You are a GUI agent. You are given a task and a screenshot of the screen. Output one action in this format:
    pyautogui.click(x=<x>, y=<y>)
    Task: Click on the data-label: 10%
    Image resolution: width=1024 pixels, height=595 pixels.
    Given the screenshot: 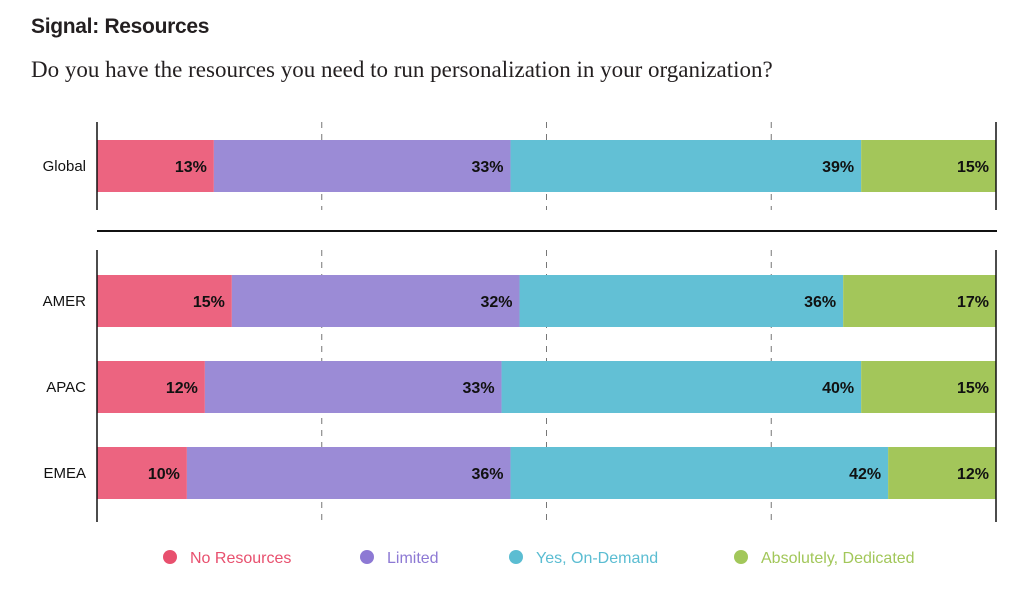 What is the action you would take?
    pyautogui.click(x=164, y=474)
    